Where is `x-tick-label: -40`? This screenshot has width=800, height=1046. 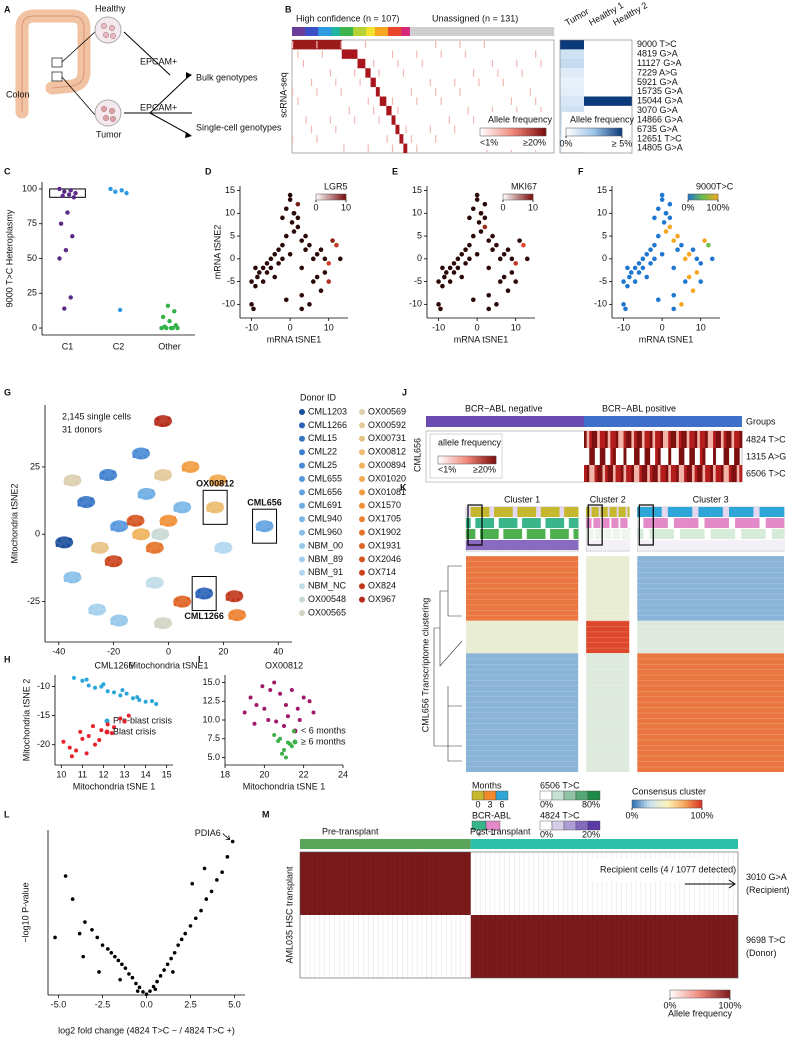 x-tick-label: -40 is located at coordinates (58, 651).